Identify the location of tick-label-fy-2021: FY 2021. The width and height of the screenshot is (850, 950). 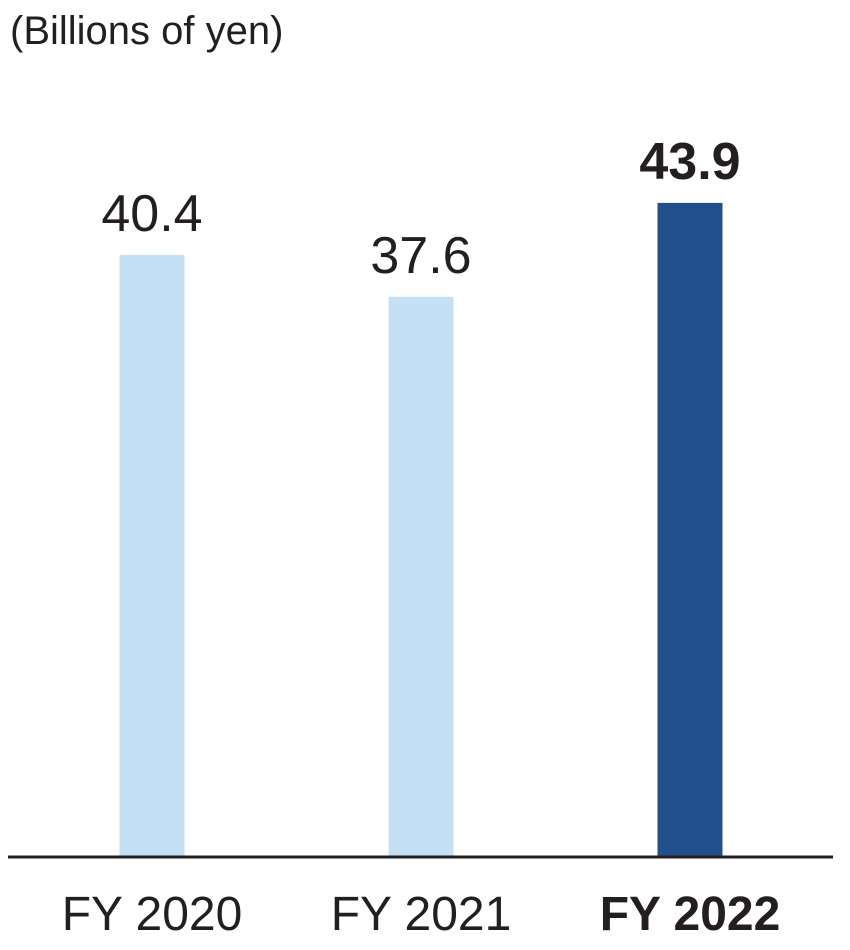
(421, 914).